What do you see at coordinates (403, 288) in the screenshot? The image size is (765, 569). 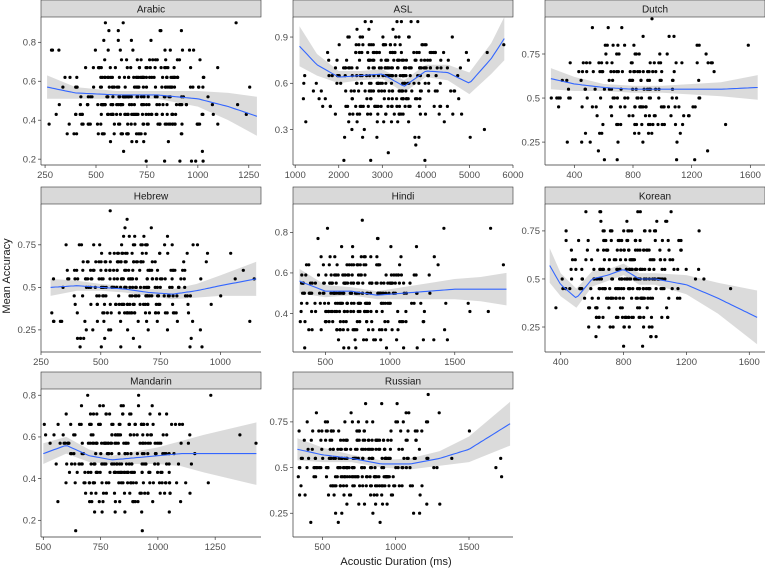 I see `smooth-line-hindi` at bounding box center [403, 288].